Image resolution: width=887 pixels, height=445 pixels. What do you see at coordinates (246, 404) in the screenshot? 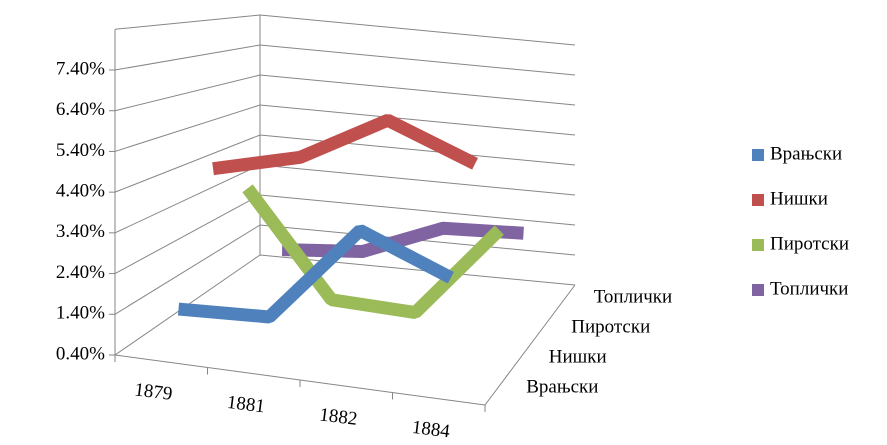
I see `x-tick-label: 1881` at bounding box center [246, 404].